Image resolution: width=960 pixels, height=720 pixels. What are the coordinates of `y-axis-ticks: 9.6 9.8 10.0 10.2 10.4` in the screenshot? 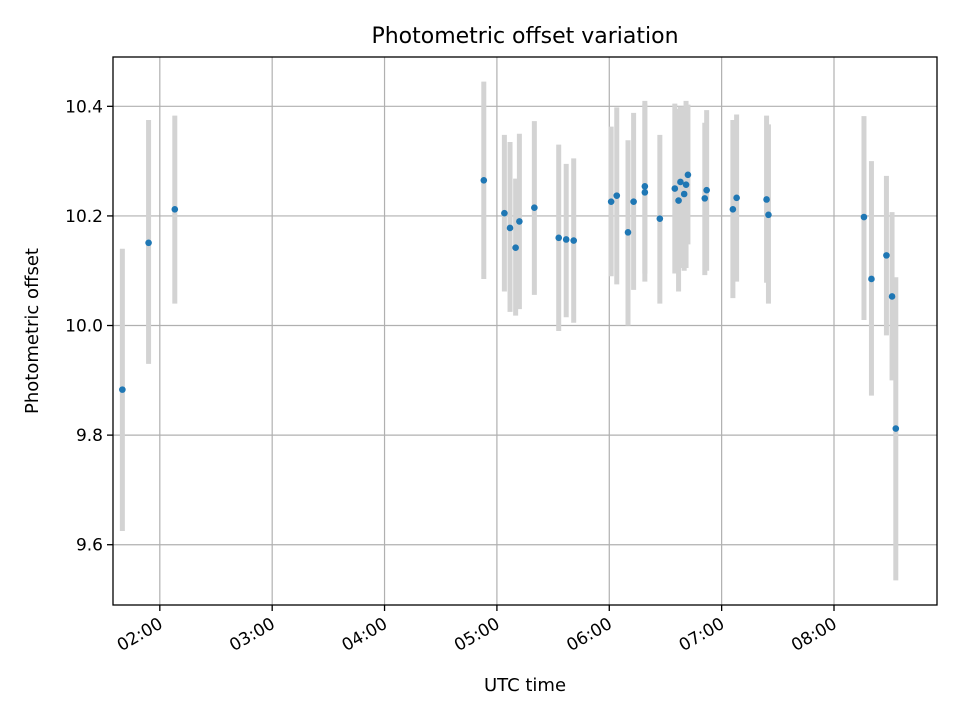 It's located at (89, 326).